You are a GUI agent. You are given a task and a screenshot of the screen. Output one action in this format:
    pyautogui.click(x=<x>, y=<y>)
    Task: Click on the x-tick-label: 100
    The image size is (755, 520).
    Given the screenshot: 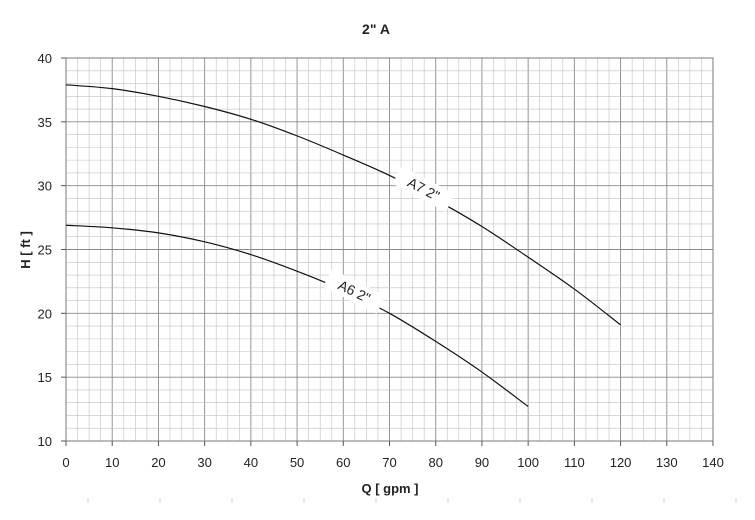 What is the action you would take?
    pyautogui.click(x=528, y=462)
    